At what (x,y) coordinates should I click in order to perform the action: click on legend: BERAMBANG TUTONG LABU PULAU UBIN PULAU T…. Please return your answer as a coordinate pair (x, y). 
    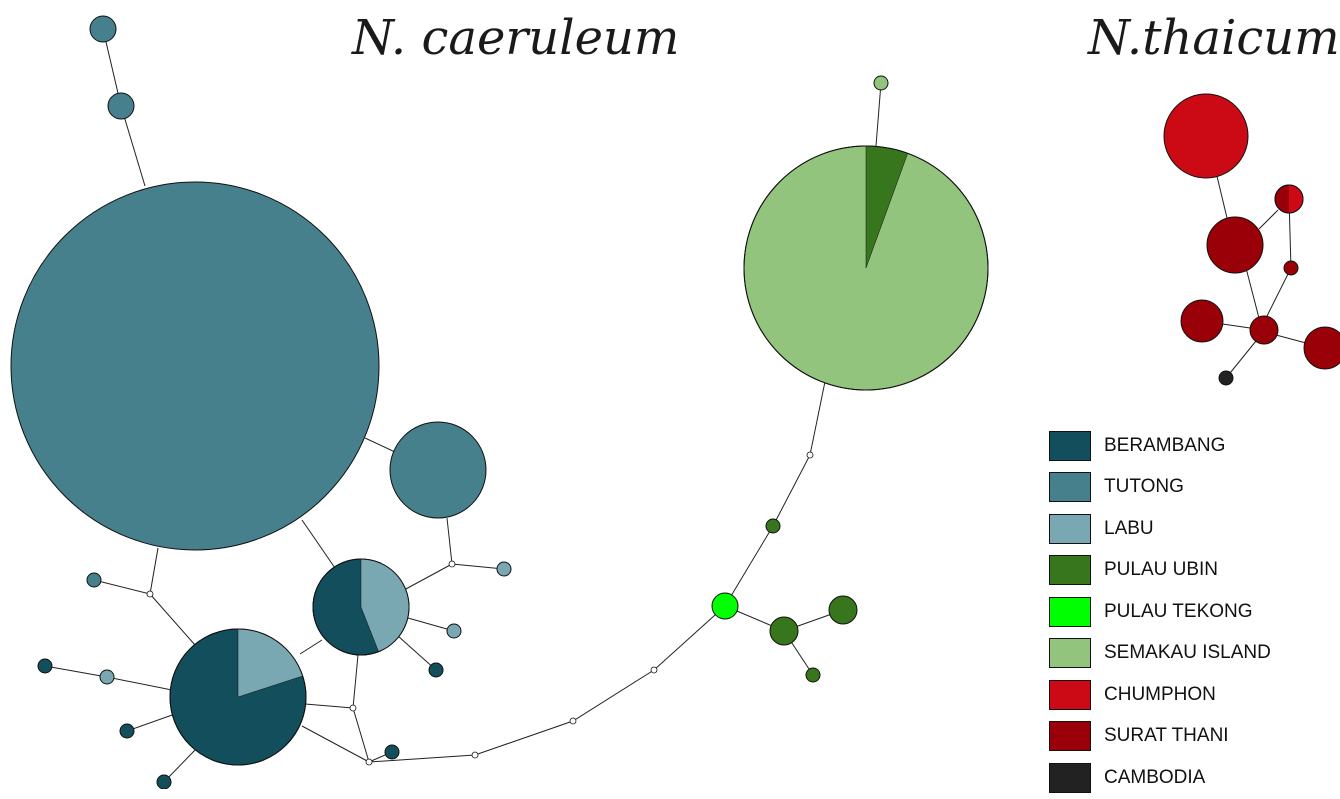
    Looking at the image, I should click on (1160, 612).